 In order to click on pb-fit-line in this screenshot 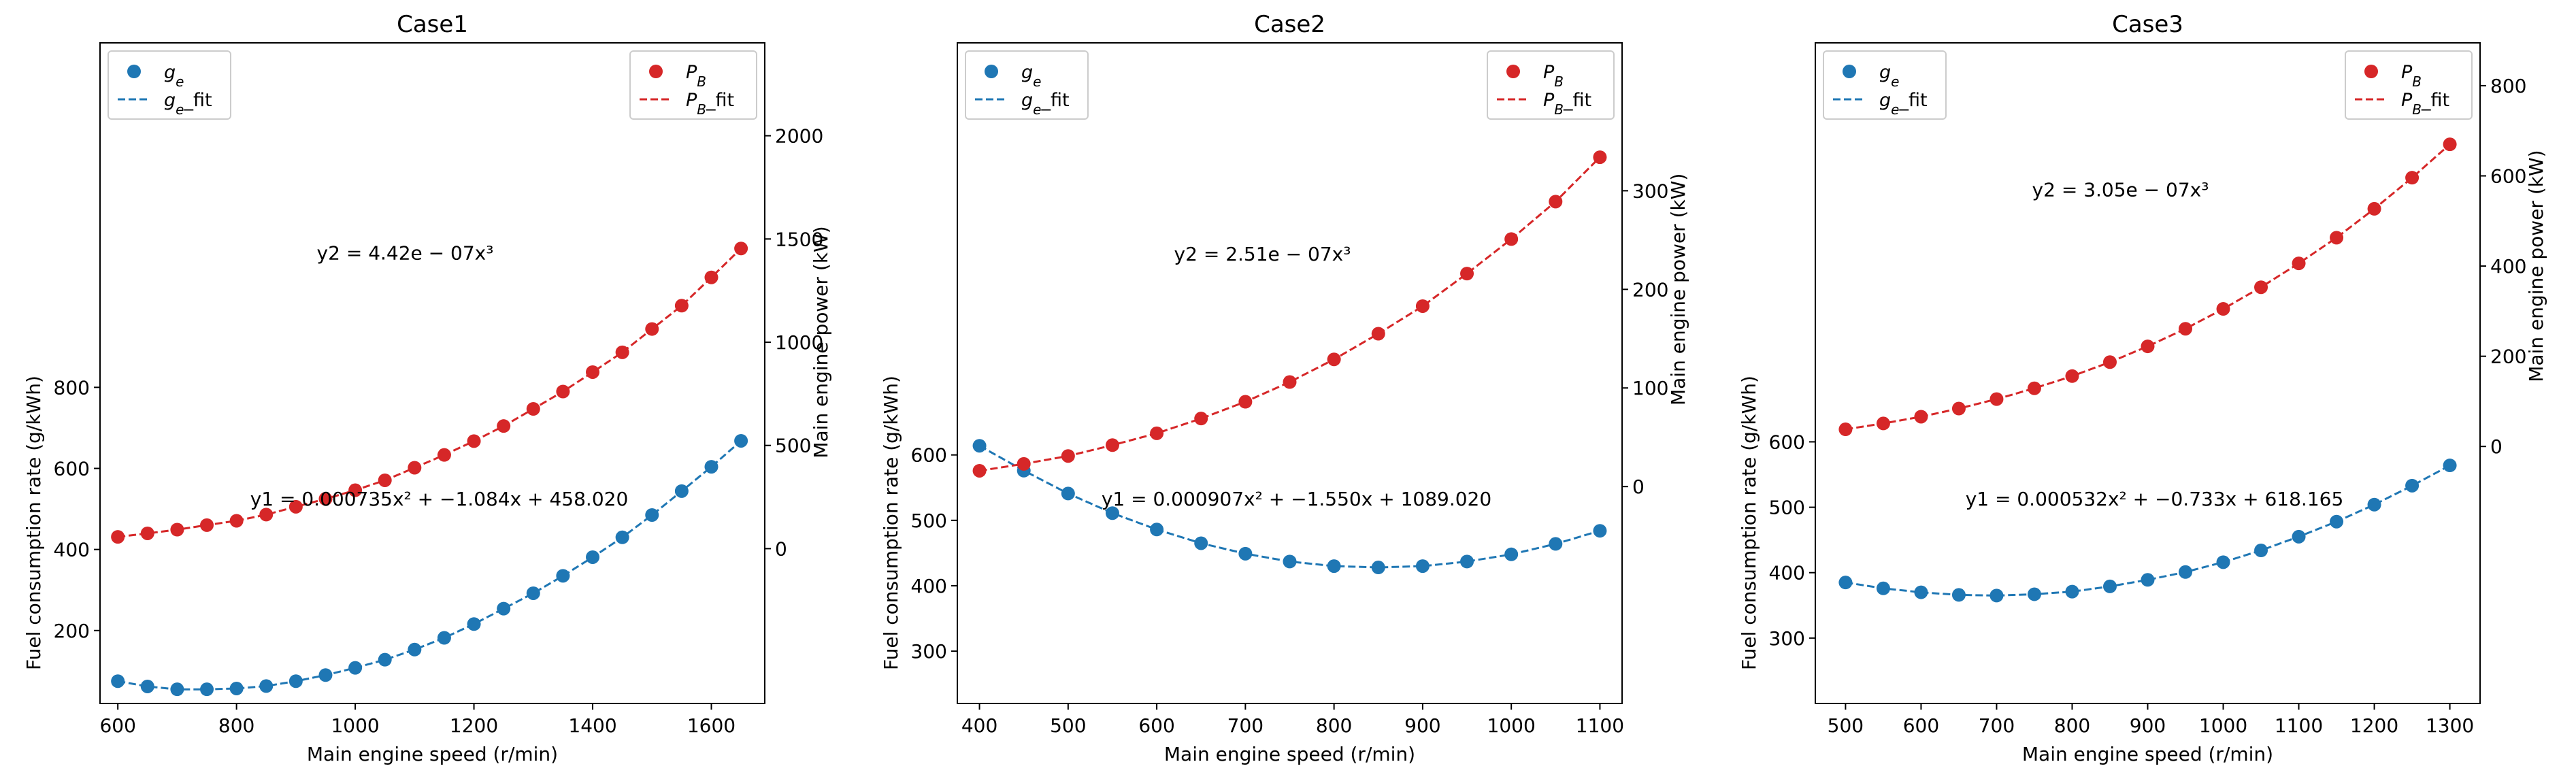, I will do `click(2148, 287)`.